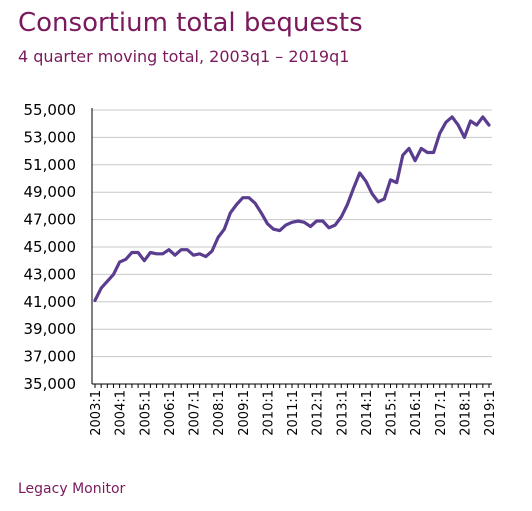 This screenshot has height=511, width=532. What do you see at coordinates (219, 413) in the screenshot?
I see `x-tick-label: 2008:1` at bounding box center [219, 413].